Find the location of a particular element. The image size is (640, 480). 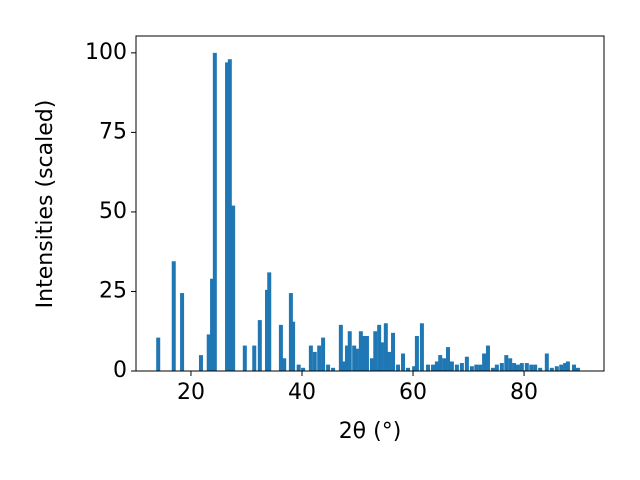

x-axis-label: 2θ (°) is located at coordinates (370, 431).